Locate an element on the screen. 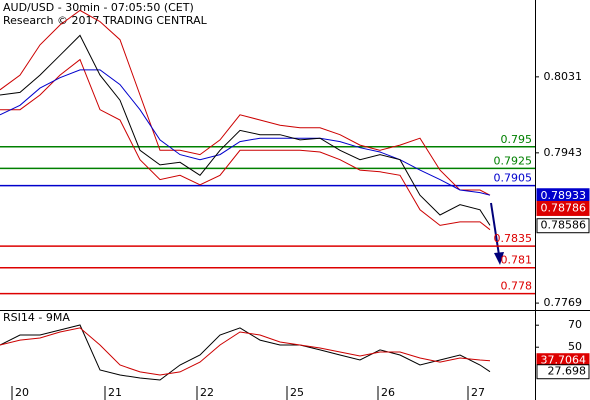 The width and height of the screenshot is (590, 400). arrow-head is located at coordinates (499, 258).